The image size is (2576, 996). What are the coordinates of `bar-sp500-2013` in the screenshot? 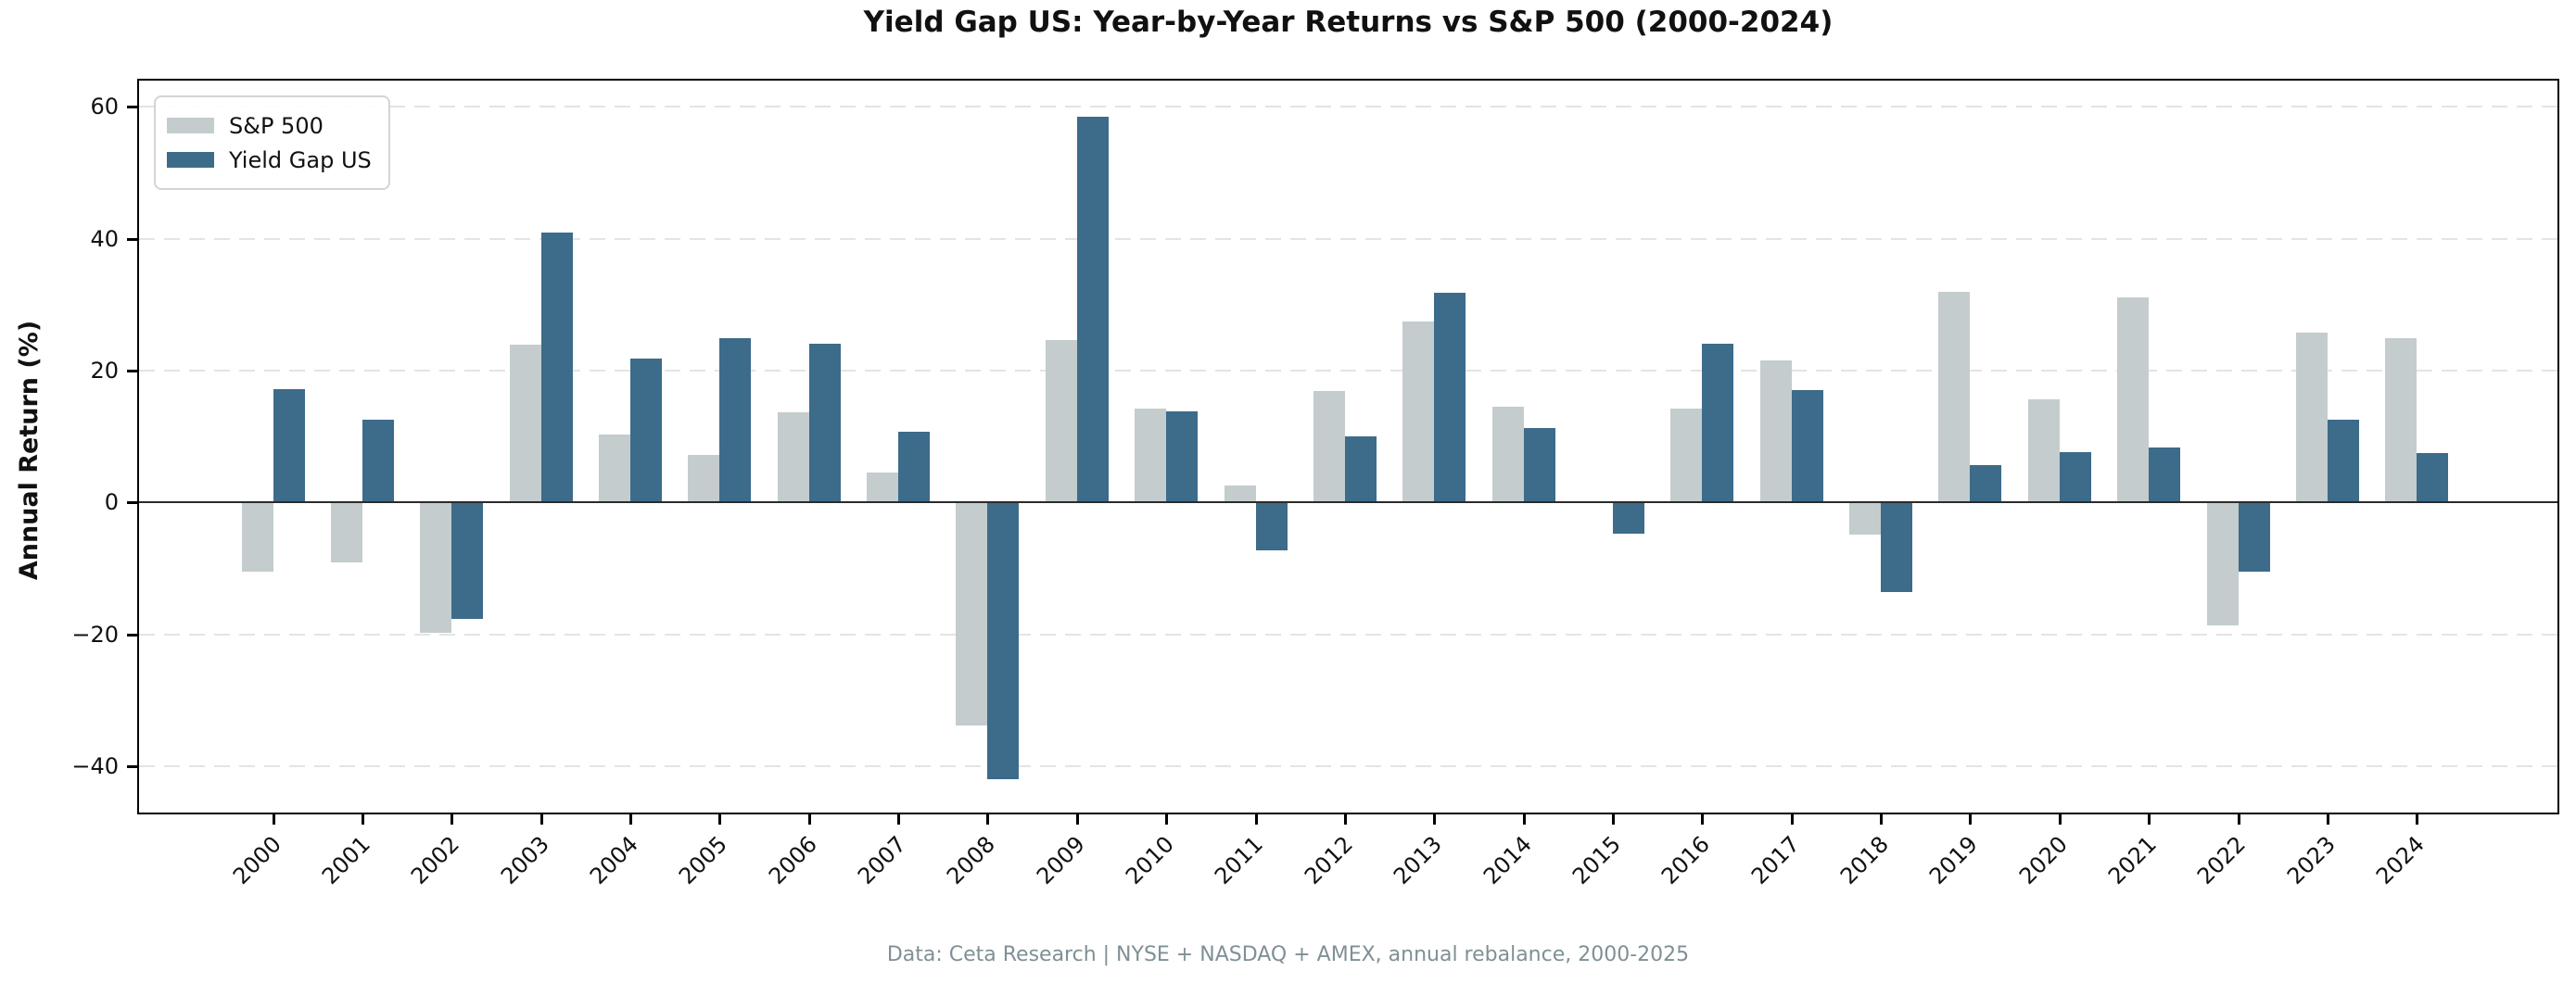 It's located at (1418, 412).